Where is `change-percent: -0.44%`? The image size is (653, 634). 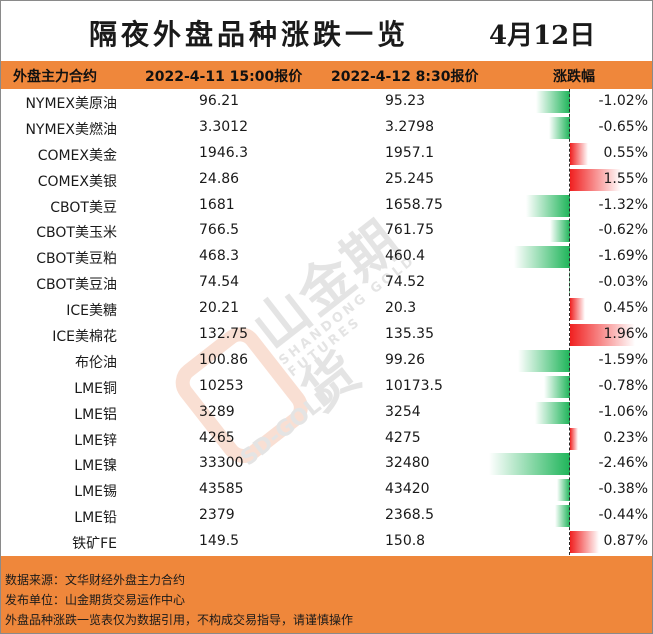 change-percent: -0.44% is located at coordinates (623, 515).